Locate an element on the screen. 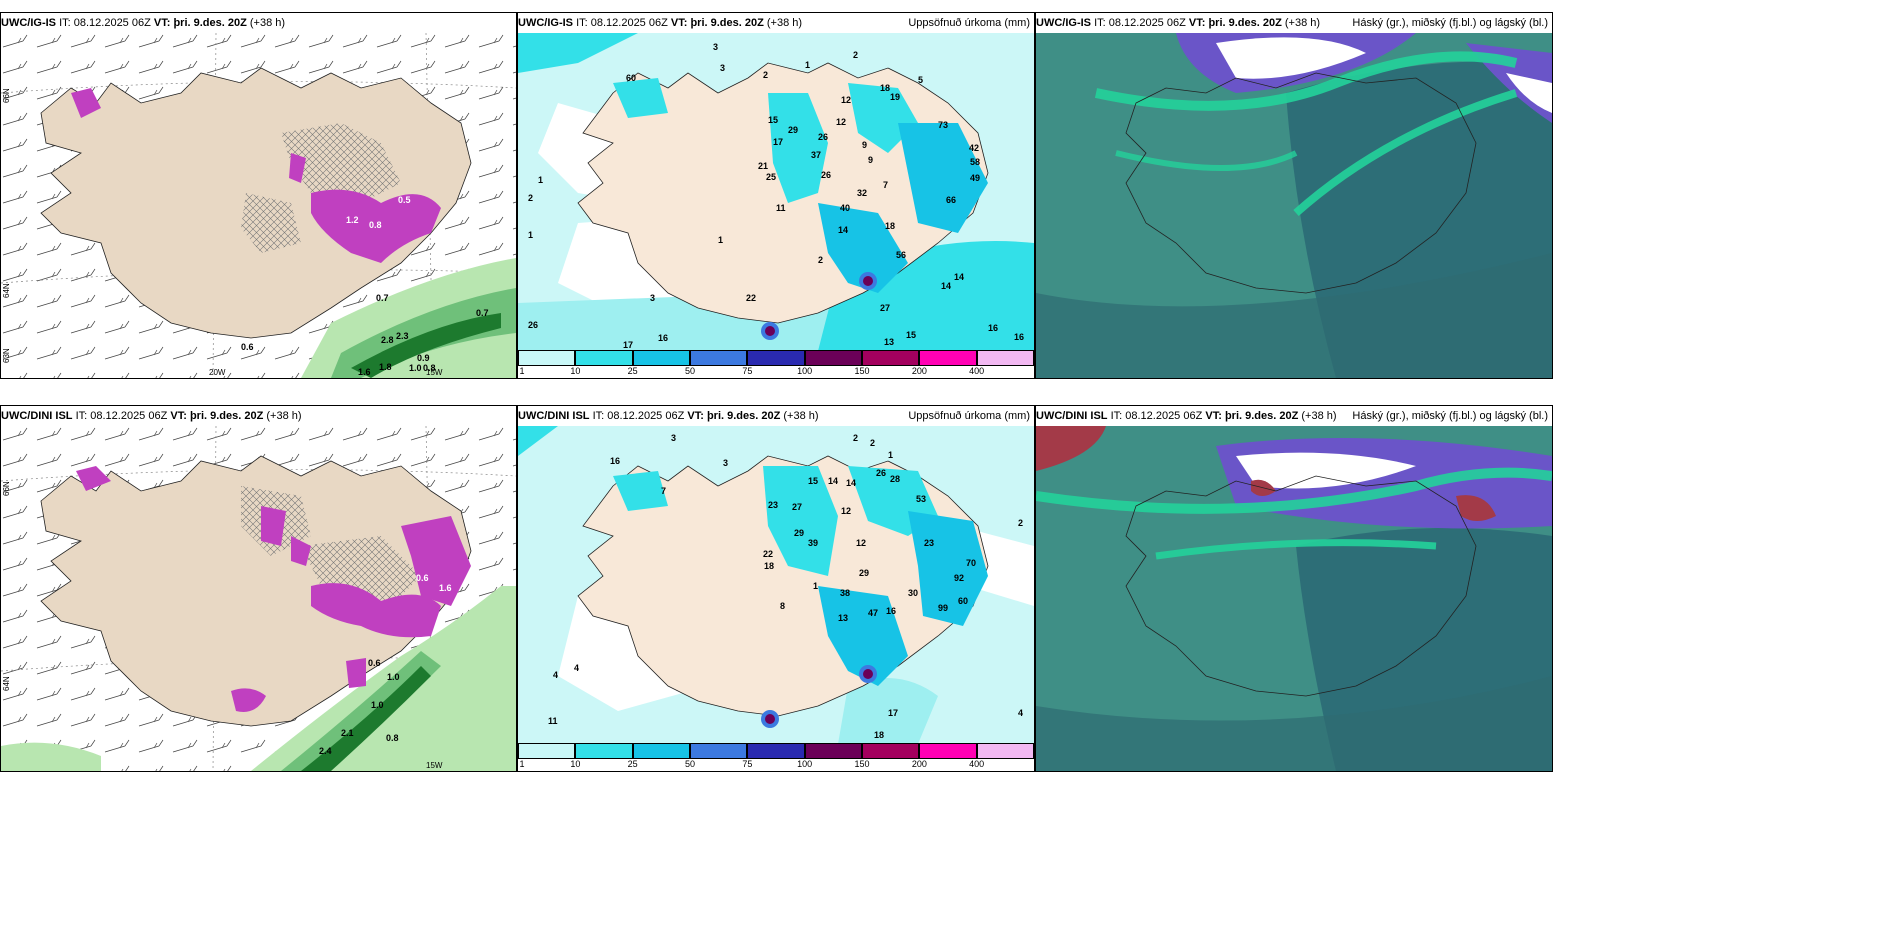  precip-value: 1.0 is located at coordinates (415, 368).